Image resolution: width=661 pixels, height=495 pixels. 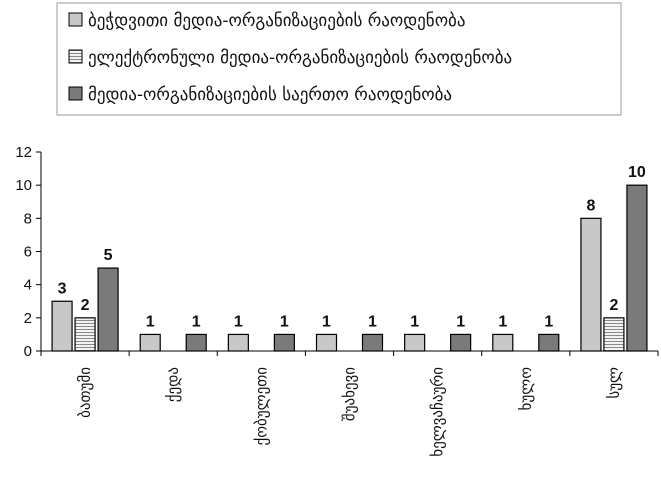 What do you see at coordinates (75, 56) in the screenshot?
I see `legend-swatch-electronic` at bounding box center [75, 56].